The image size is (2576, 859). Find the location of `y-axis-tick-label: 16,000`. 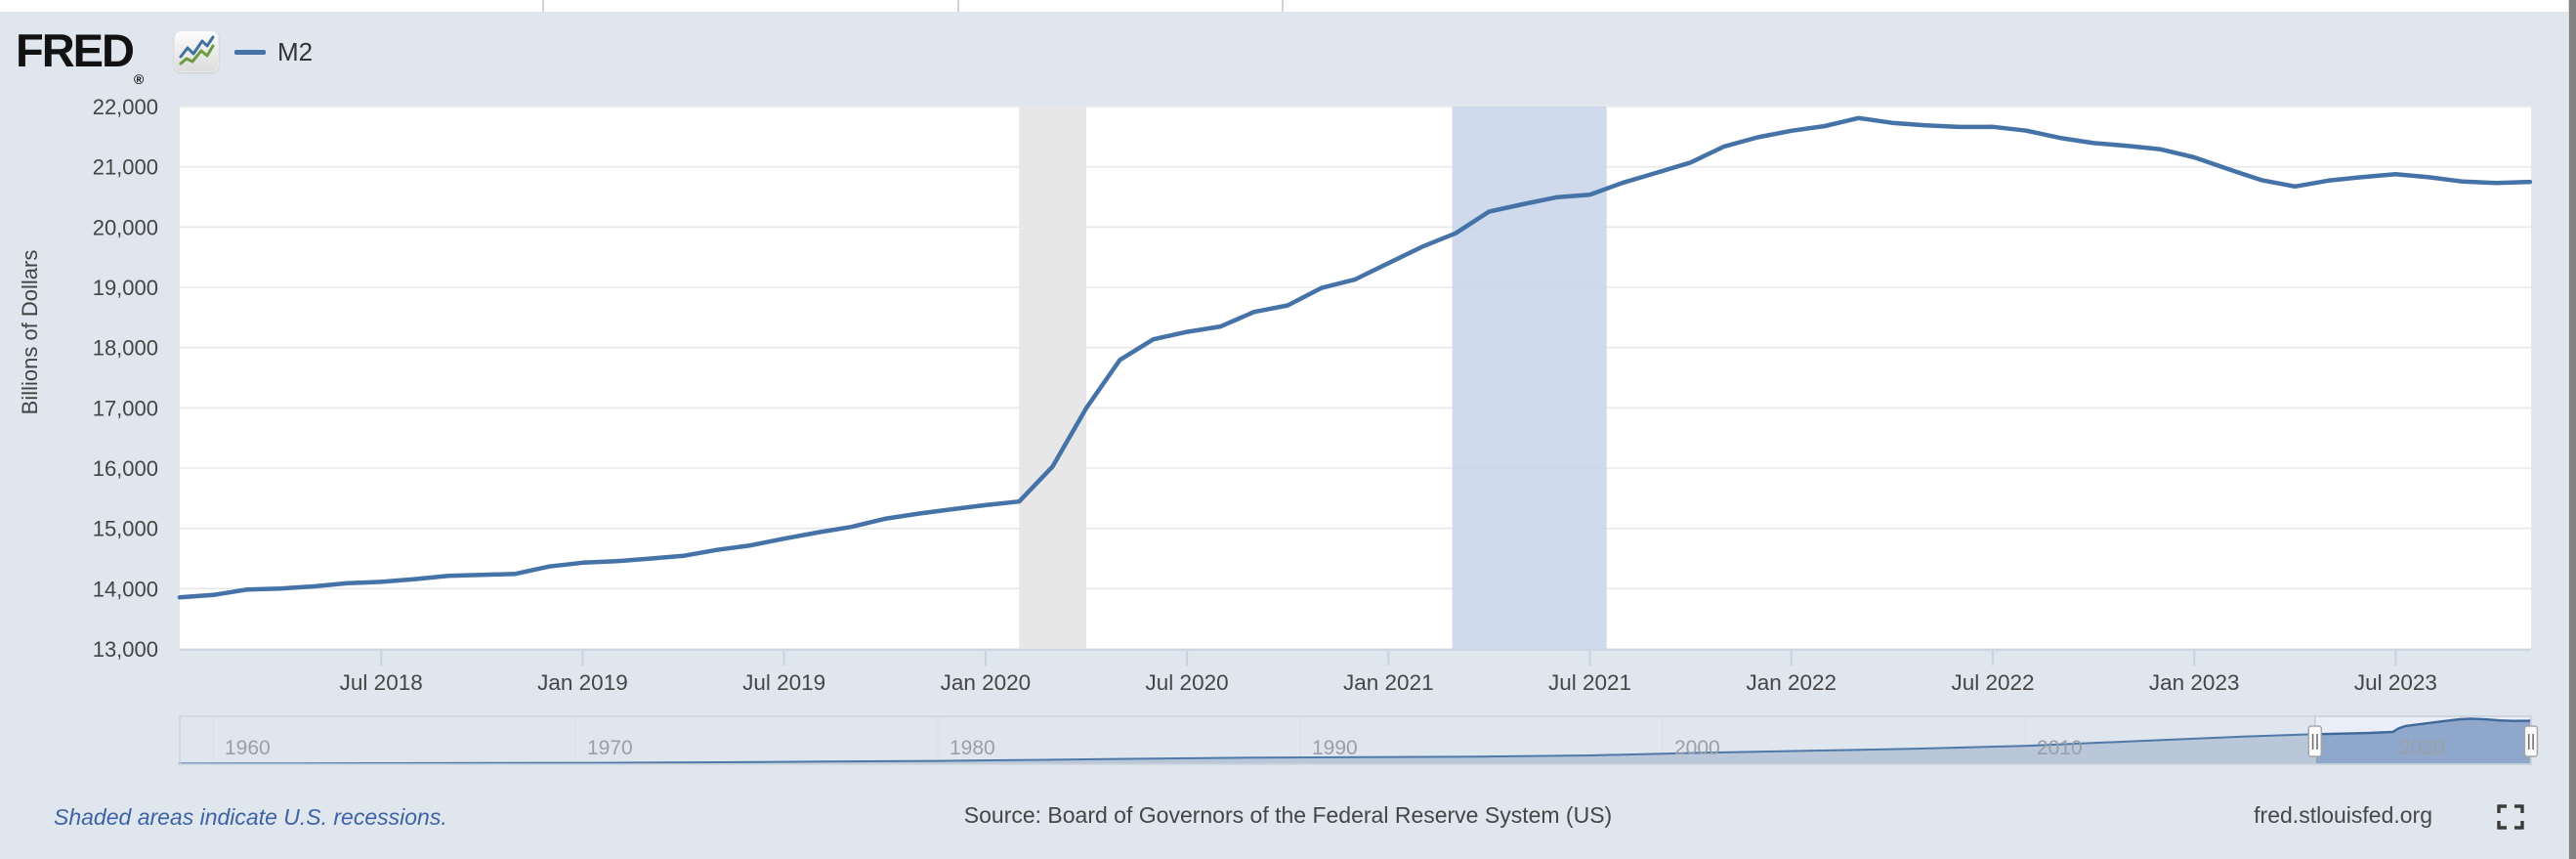

y-axis-tick-label: 16,000 is located at coordinates (126, 469).